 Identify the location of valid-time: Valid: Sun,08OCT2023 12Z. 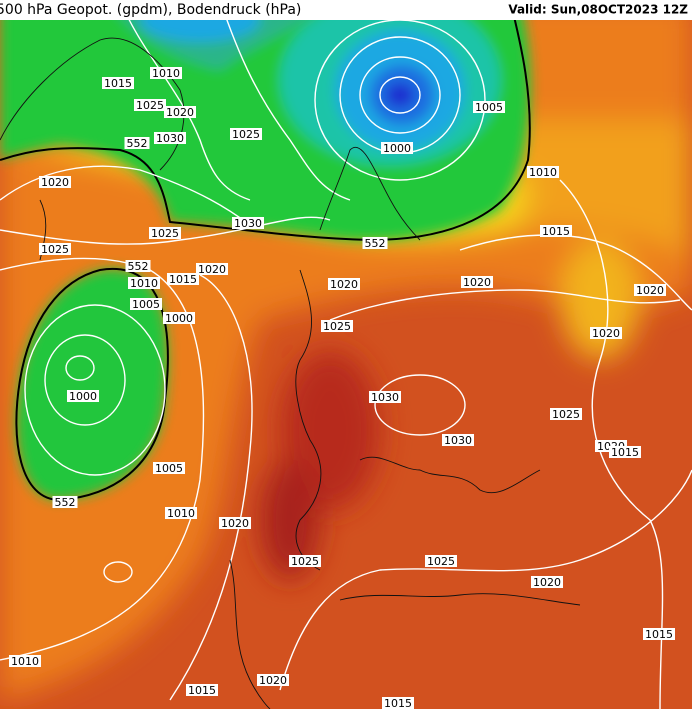
(598, 10).